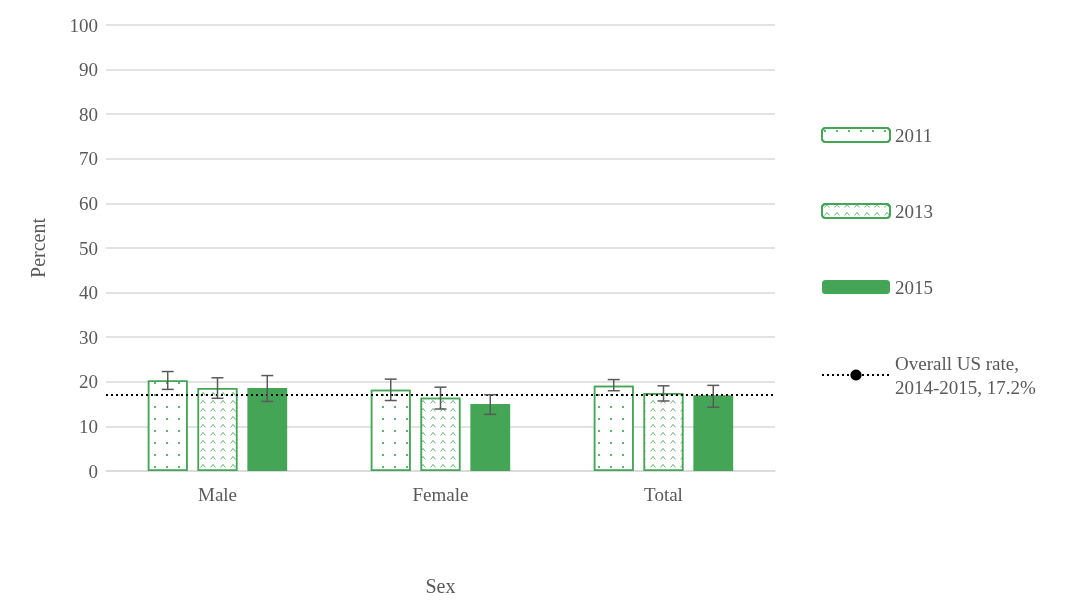  I want to click on y-tick-label: 50, so click(88, 248).